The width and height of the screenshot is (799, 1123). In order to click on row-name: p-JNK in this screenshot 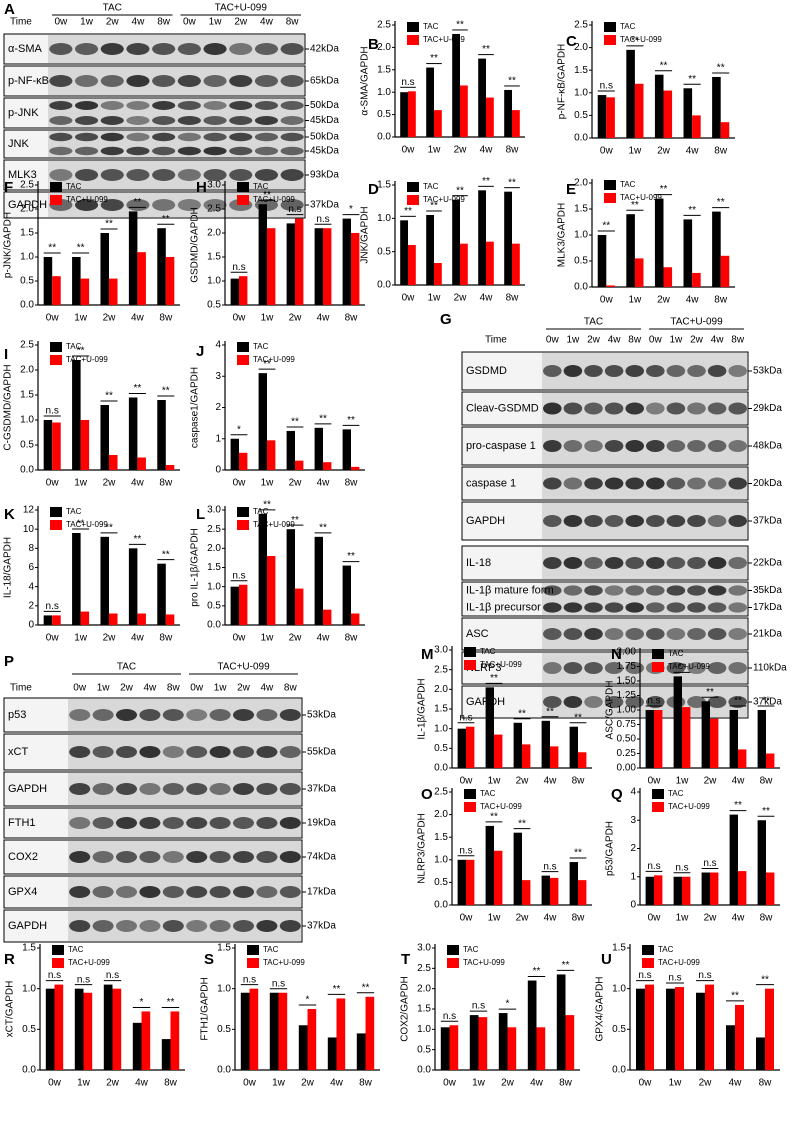, I will do `click(23, 113)`.